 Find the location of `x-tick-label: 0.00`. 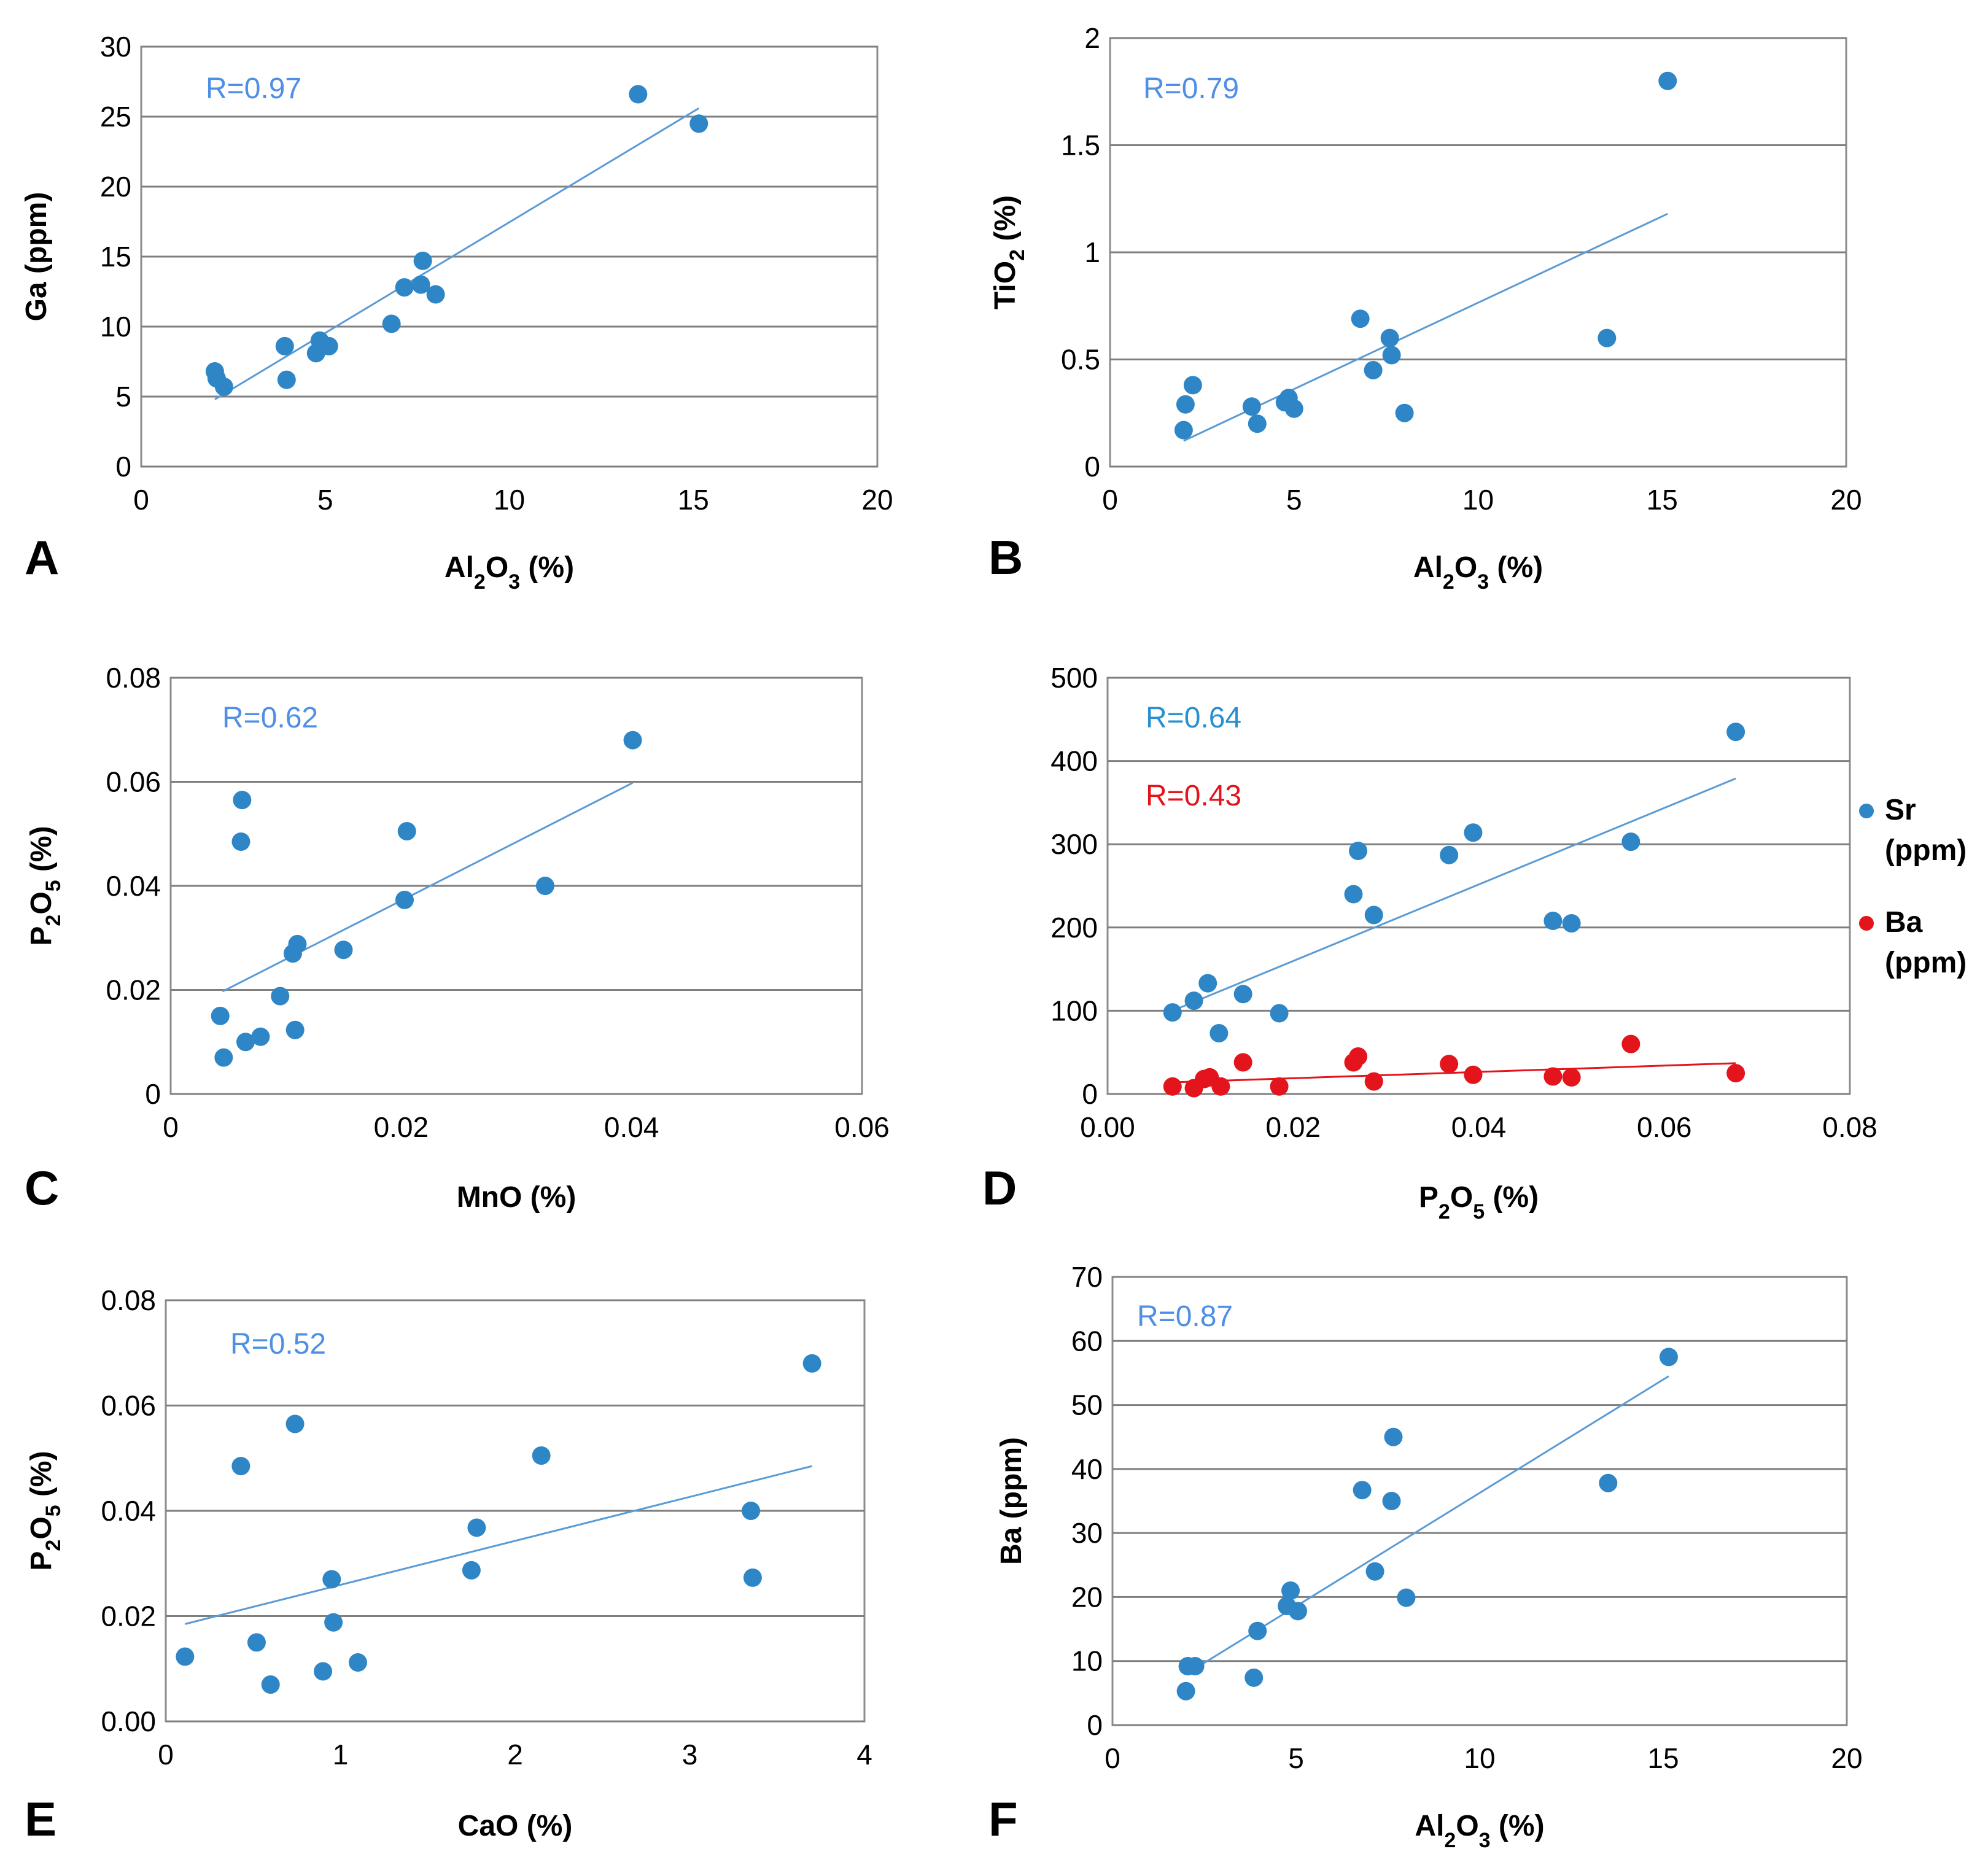

x-tick-label: 0.00 is located at coordinates (1107, 1127).